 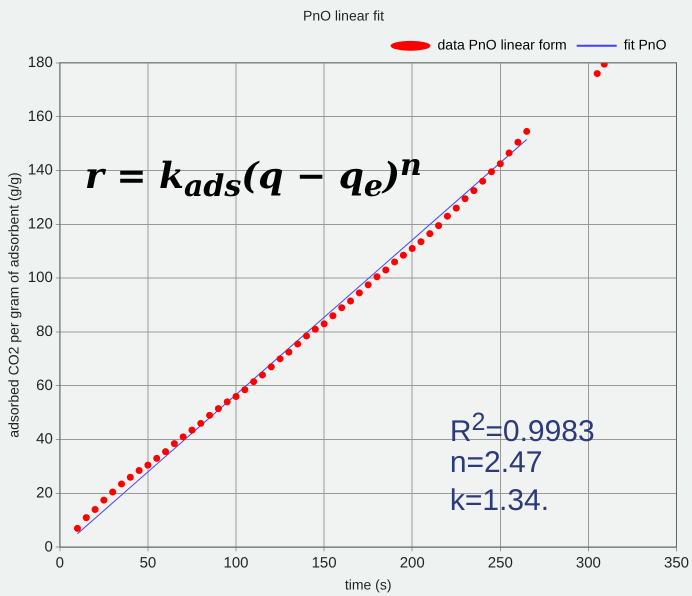 I want to click on x-axis-title: time (s), so click(x=368, y=584).